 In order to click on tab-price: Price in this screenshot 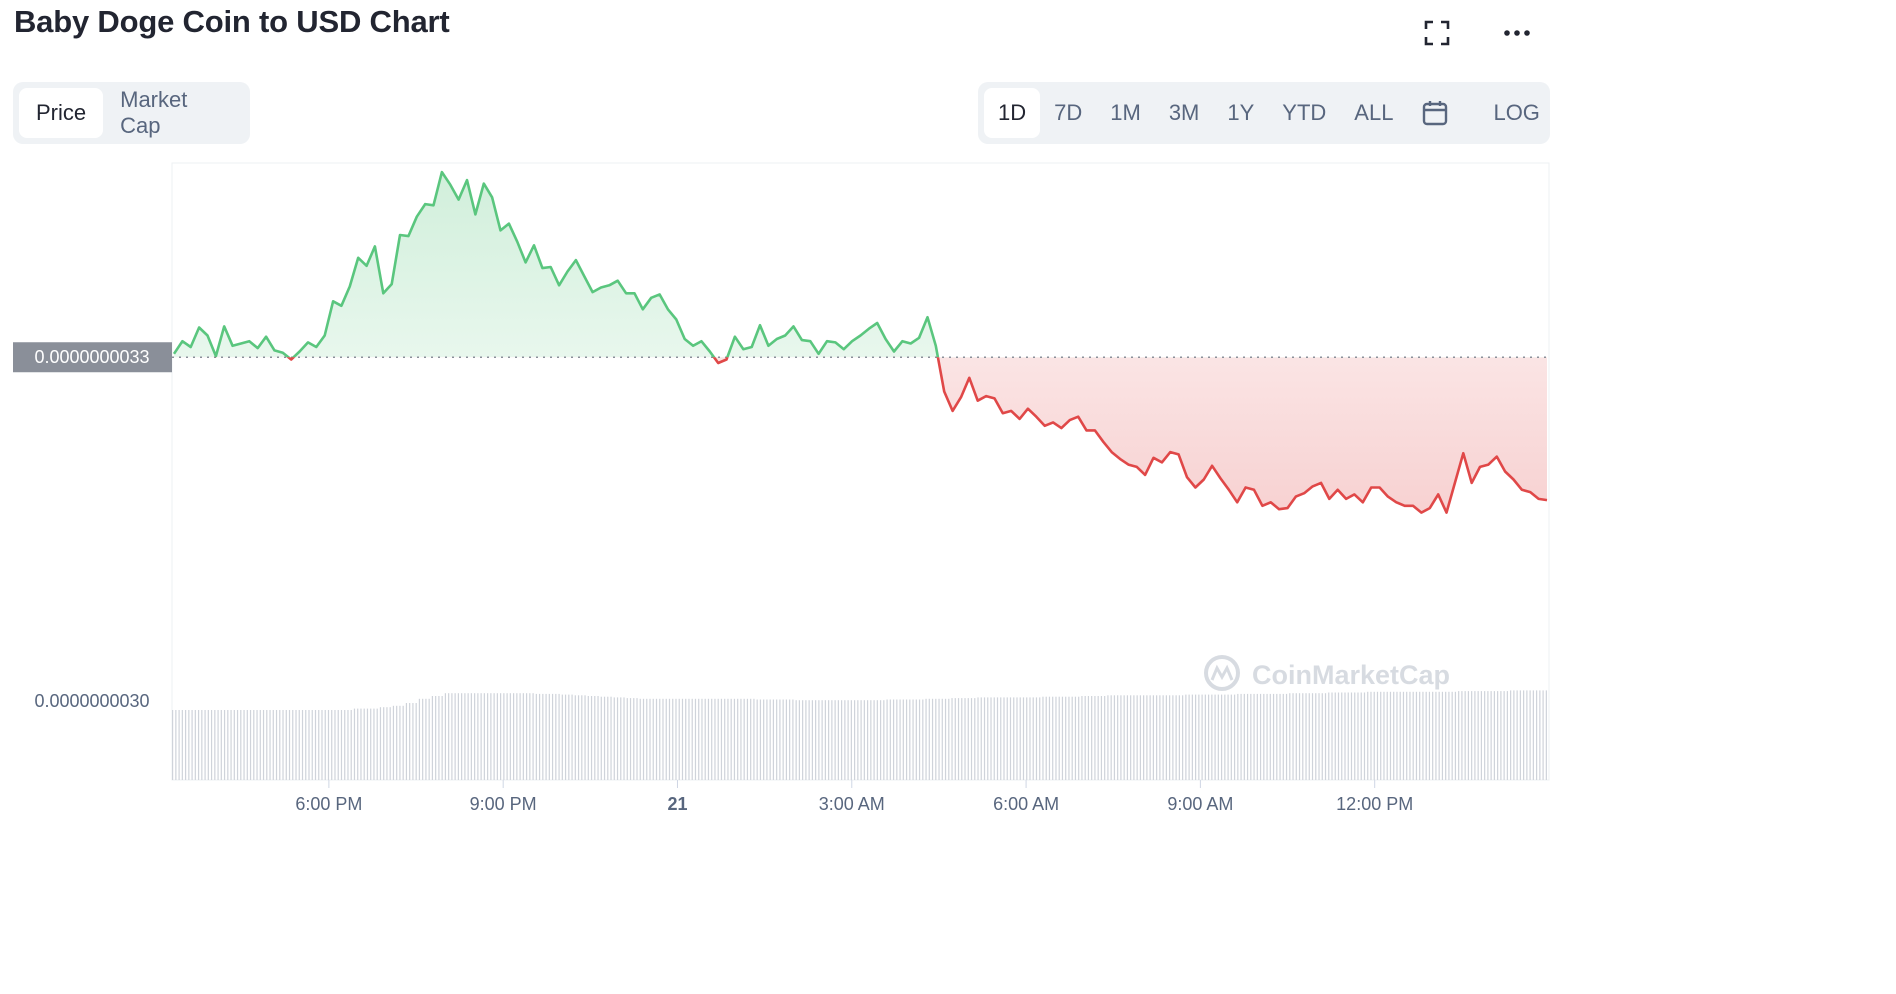, I will do `click(61, 113)`.